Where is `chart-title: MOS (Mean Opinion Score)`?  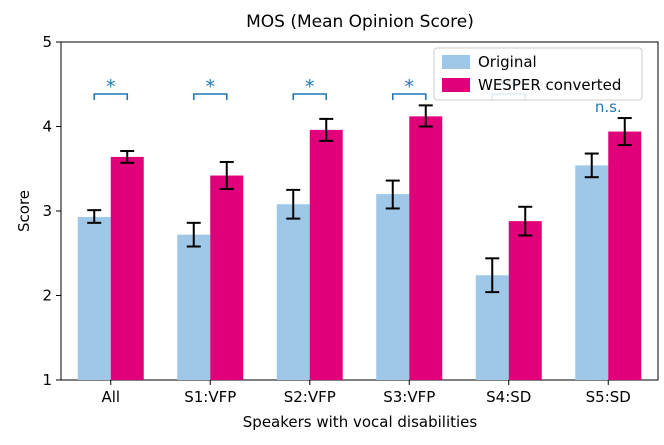
chart-title: MOS (Mean Opinion Score) is located at coordinates (360, 22).